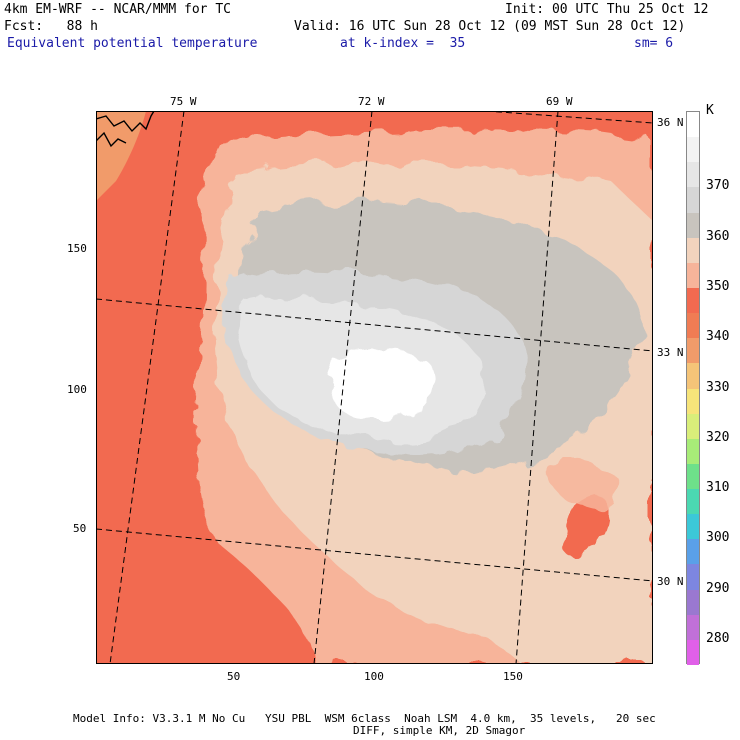 This screenshot has width=740, height=740. Describe the element at coordinates (718, 437) in the screenshot. I see `colorbar-label: 320` at that location.